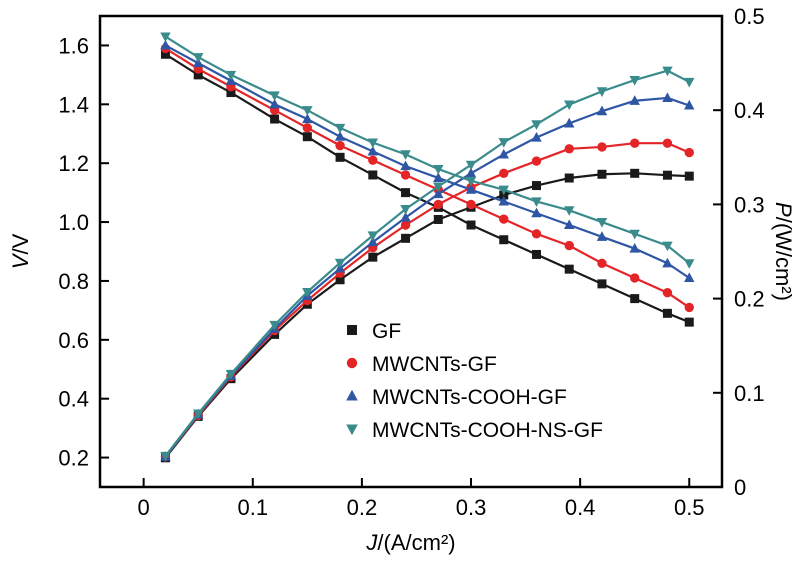  I want to click on x-axis-tick-label: 0.2, so click(362, 507).